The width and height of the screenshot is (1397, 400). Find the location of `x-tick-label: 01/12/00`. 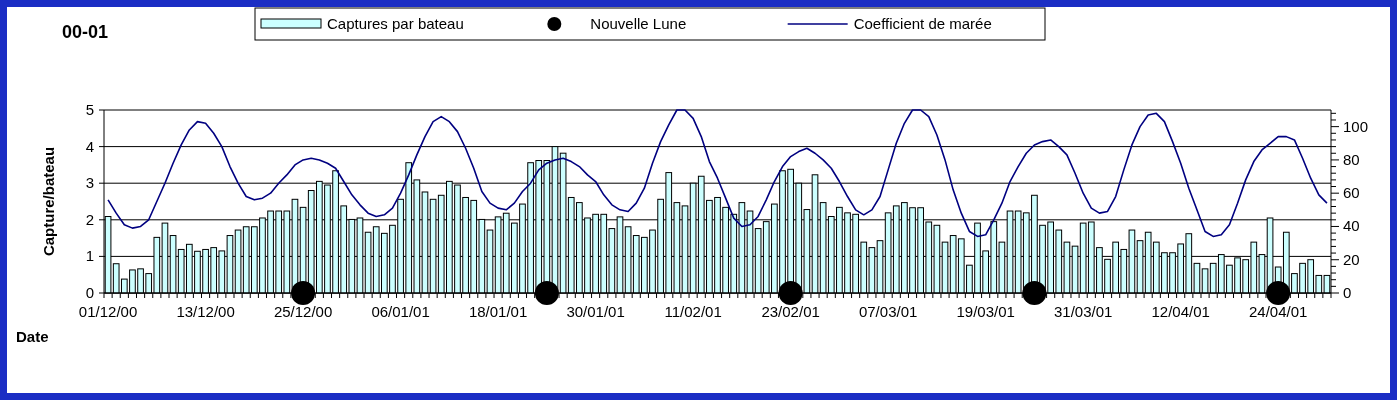

x-tick-label: 01/12/00 is located at coordinates (108, 311).